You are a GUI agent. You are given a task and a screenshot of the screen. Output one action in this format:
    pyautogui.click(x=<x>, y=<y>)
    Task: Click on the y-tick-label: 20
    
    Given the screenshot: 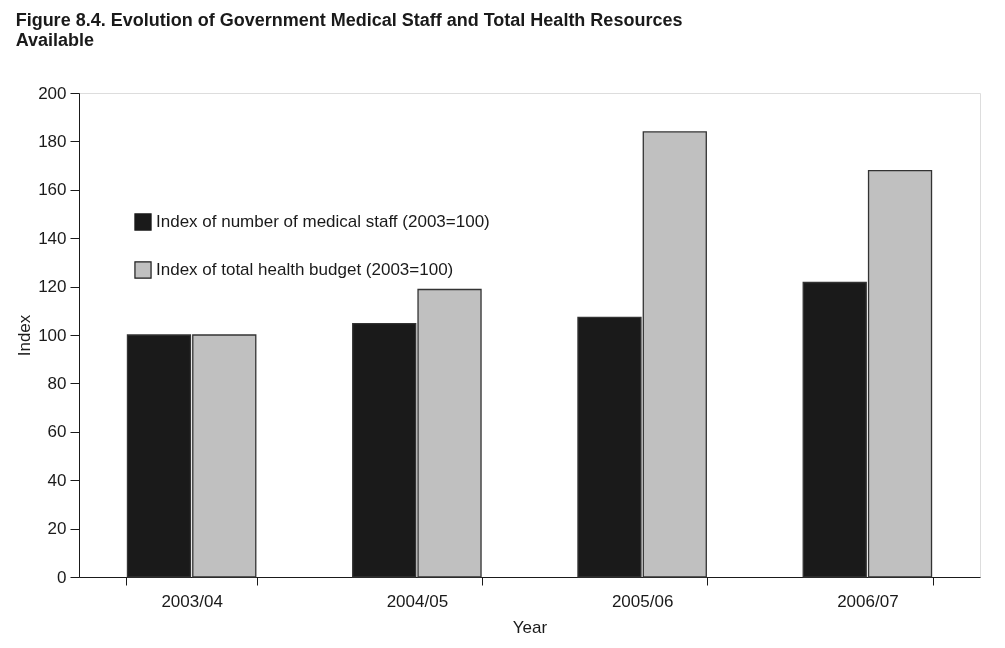 What is the action you would take?
    pyautogui.click(x=57, y=529)
    